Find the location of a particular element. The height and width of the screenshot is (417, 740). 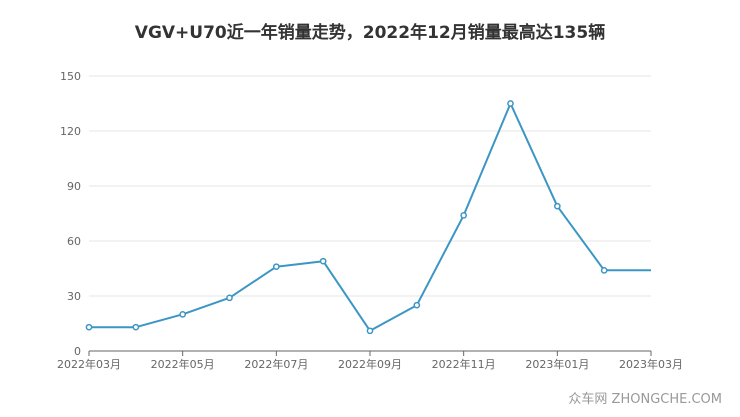

x-tick-label: 2022年05月 is located at coordinates (183, 364).